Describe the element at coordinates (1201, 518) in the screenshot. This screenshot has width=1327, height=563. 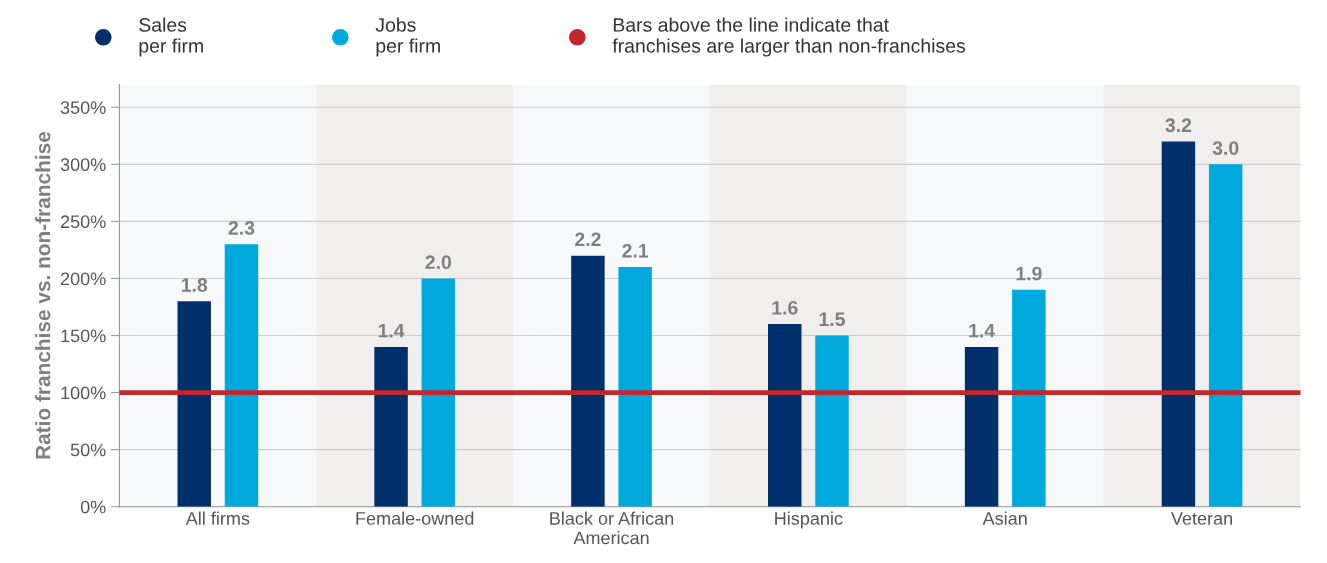
I see `x-tick-label: Veteran` at that location.